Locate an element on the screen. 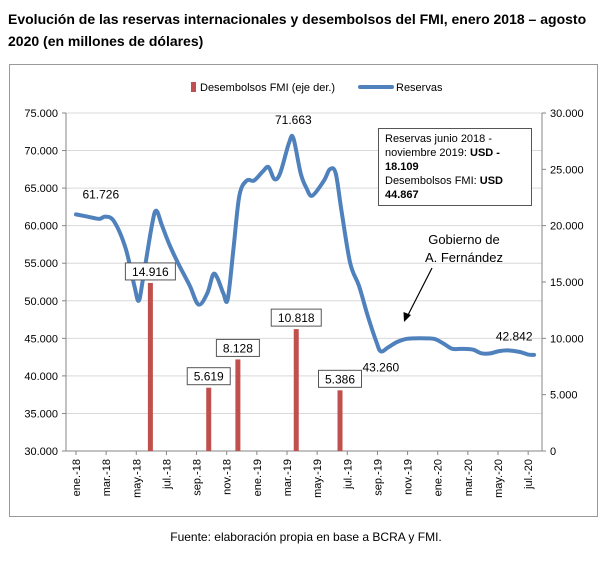 This screenshot has width=612, height=573. right-tick-label: 5.000 is located at coordinates (564, 396).